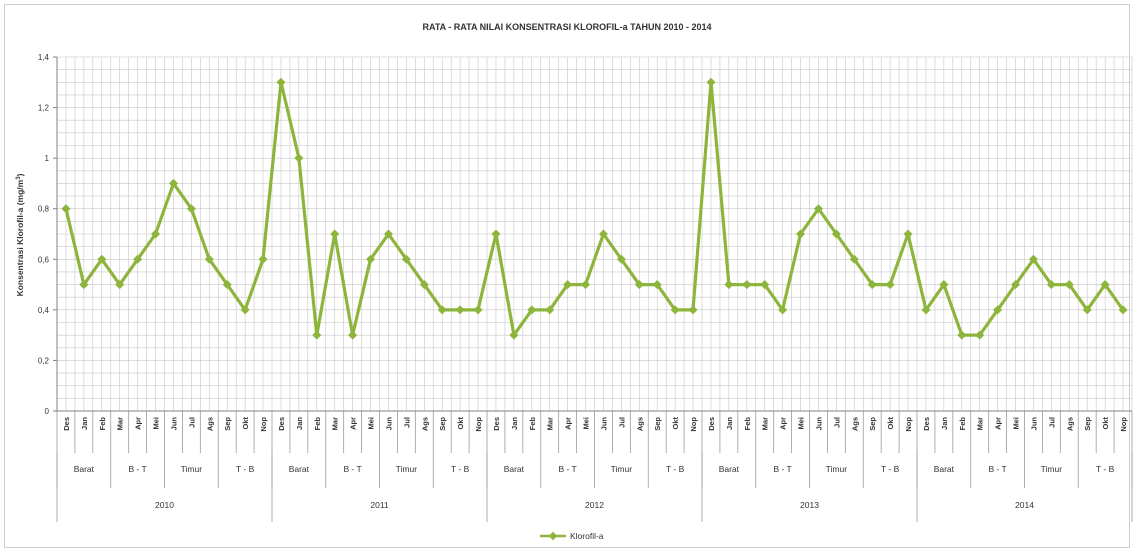  What do you see at coordinates (47, 234) in the screenshot?
I see `y-axis-ticks: 0 0,2 0,4 0,6 0,8 1 1,2 1,4` at bounding box center [47, 234].